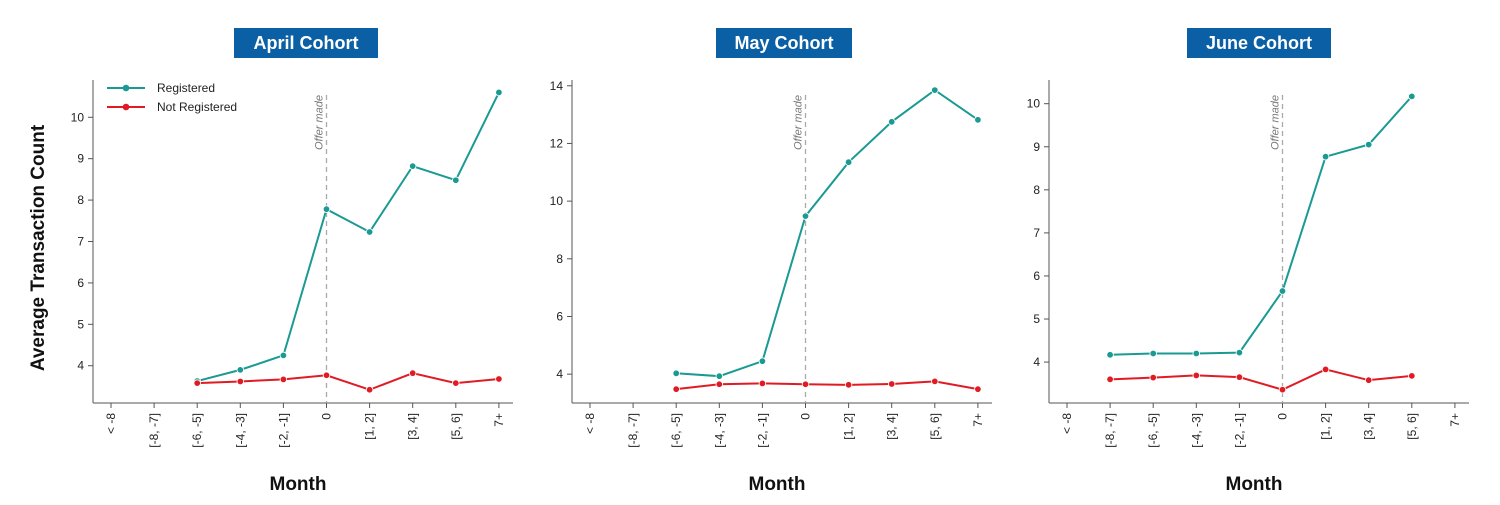 Image resolution: width=1500 pixels, height=505 pixels. Describe the element at coordinates (38, 247) in the screenshot. I see `y-axis-label: Average Transaction Count` at that location.